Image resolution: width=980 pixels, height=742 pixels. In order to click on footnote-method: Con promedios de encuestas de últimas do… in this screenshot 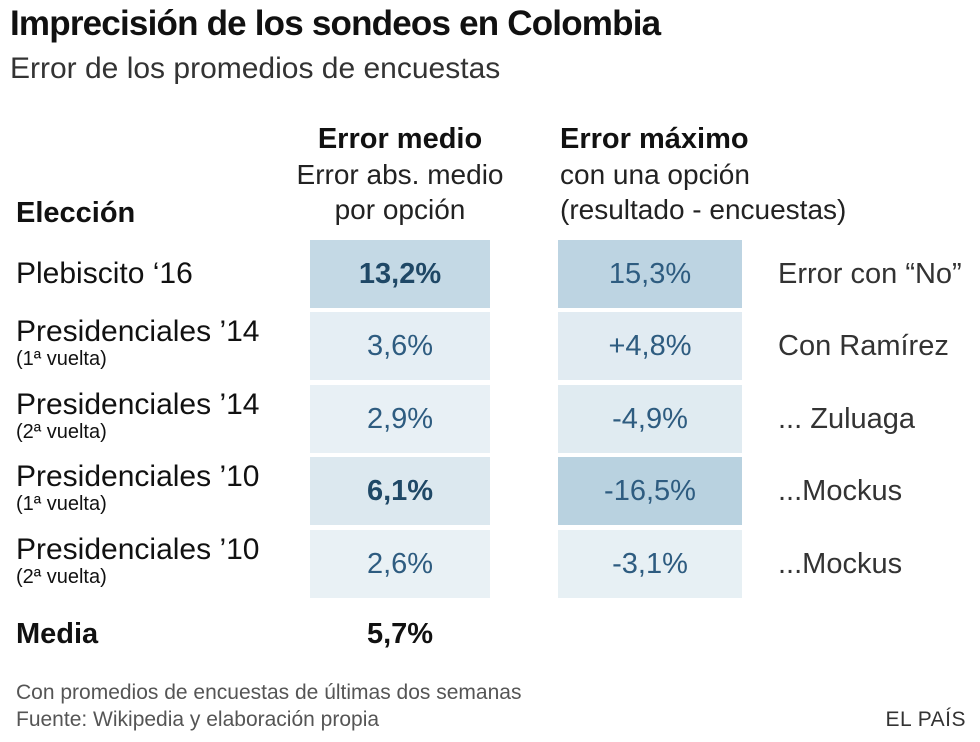, I will do `click(269, 692)`.